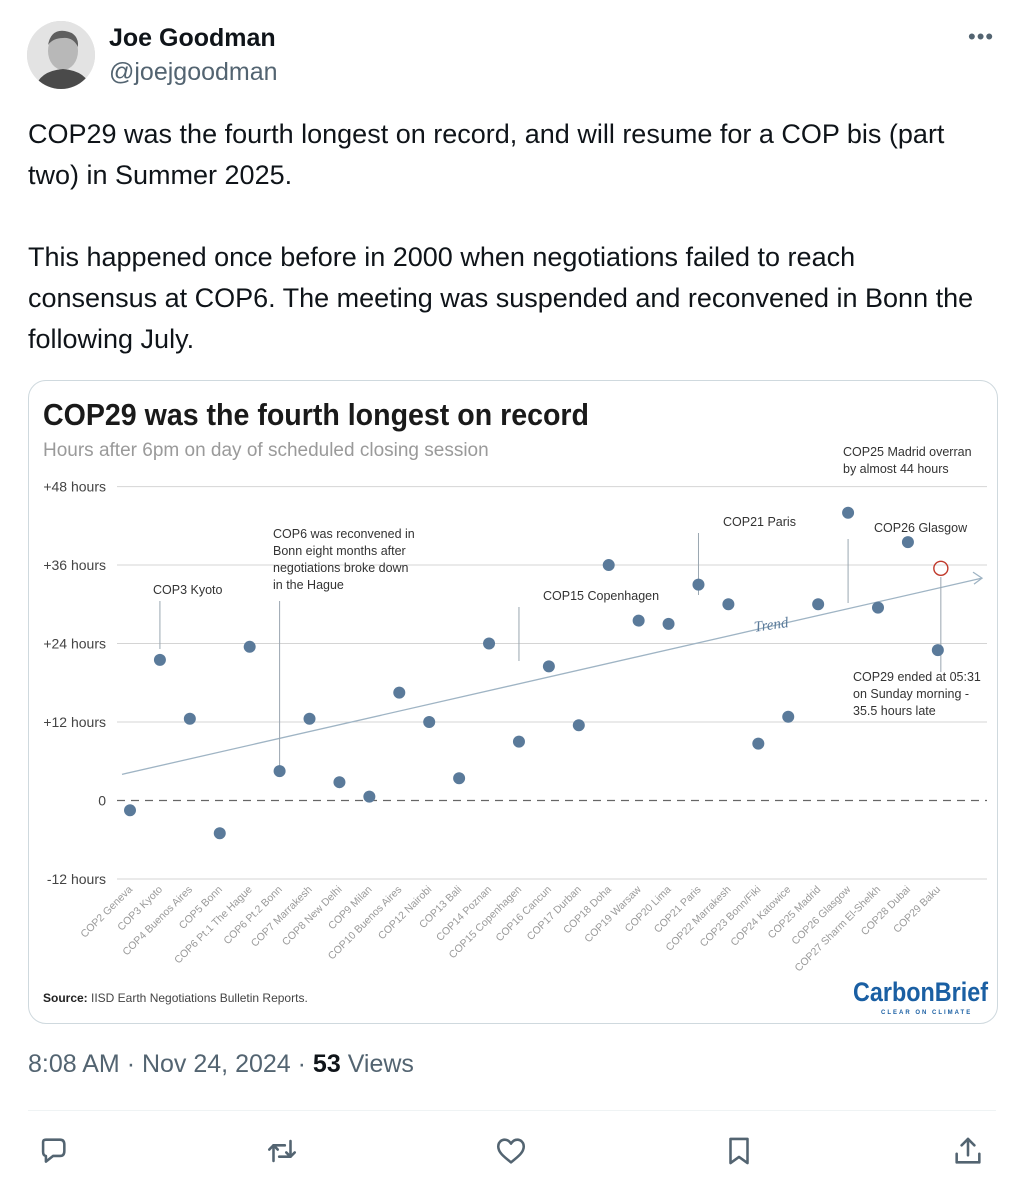  Describe the element at coordinates (74, 565) in the screenshot. I see `y-tick-label: +36 hours` at that location.